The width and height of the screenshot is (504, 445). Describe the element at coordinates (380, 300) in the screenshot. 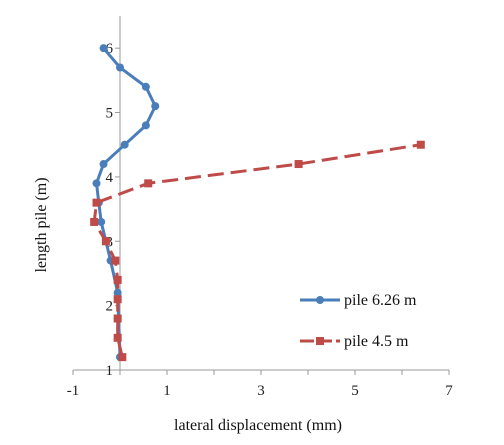

I see `legend-label: pile 6.26 m` at that location.